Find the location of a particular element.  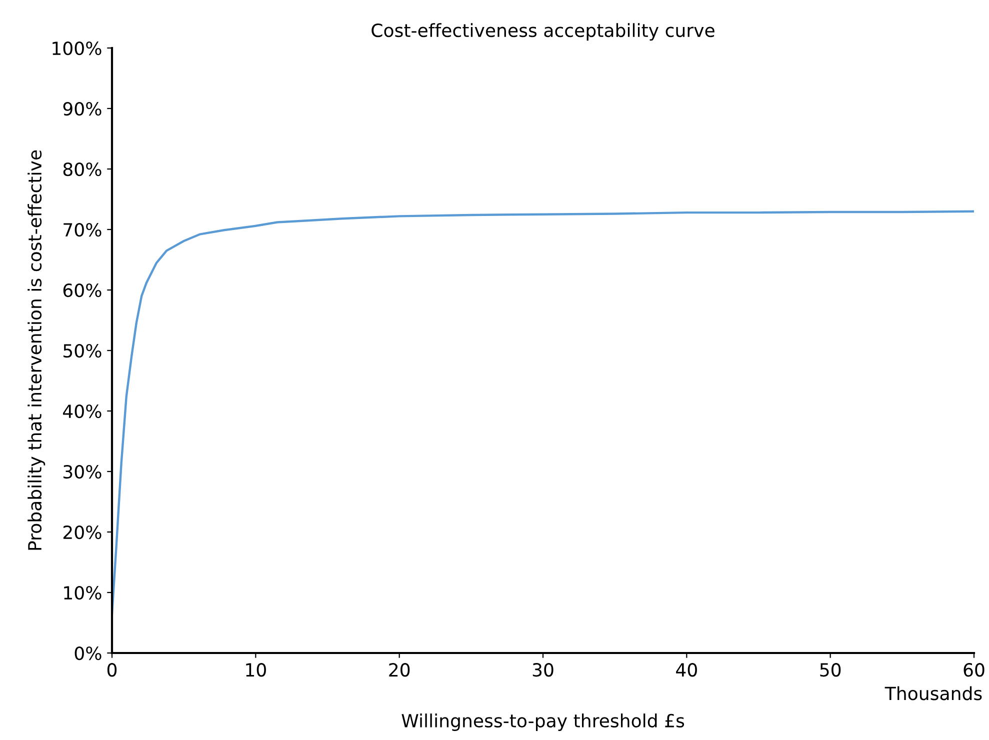

x-tick-label: 10 is located at coordinates (256, 670).